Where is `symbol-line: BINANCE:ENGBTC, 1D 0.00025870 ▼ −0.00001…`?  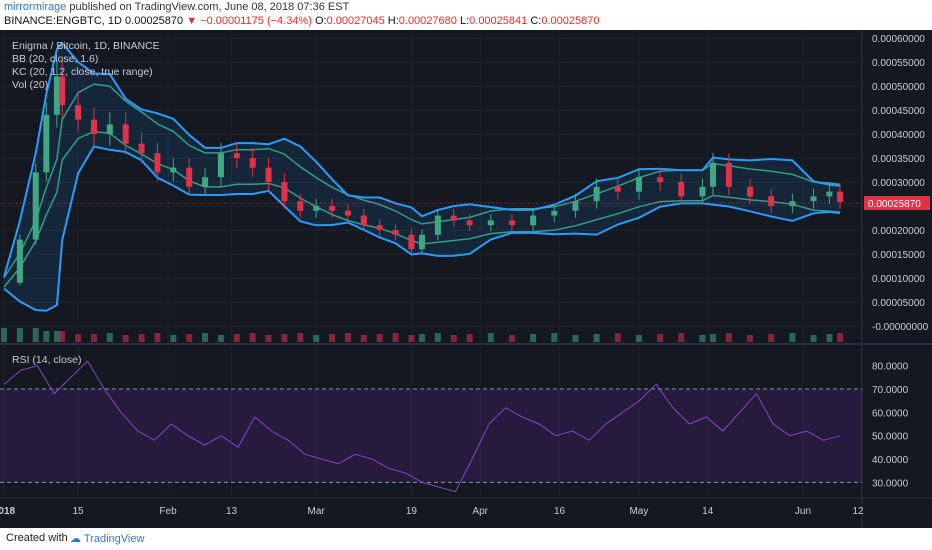 symbol-line: BINANCE:ENGBTC, 1D 0.00025870 ▼ −0.00001… is located at coordinates (301, 21).